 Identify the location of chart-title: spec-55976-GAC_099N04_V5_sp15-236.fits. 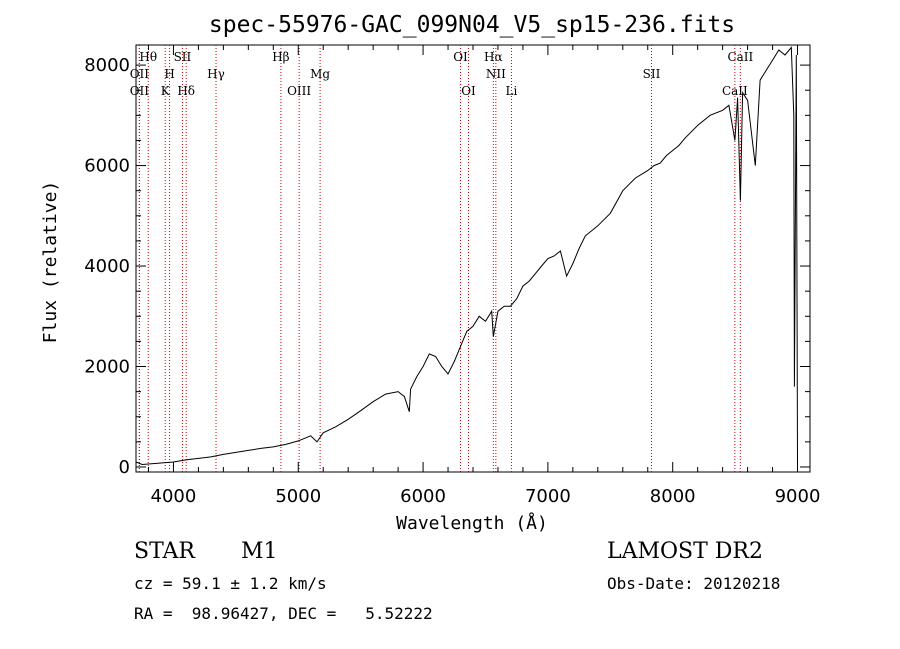
(472, 25).